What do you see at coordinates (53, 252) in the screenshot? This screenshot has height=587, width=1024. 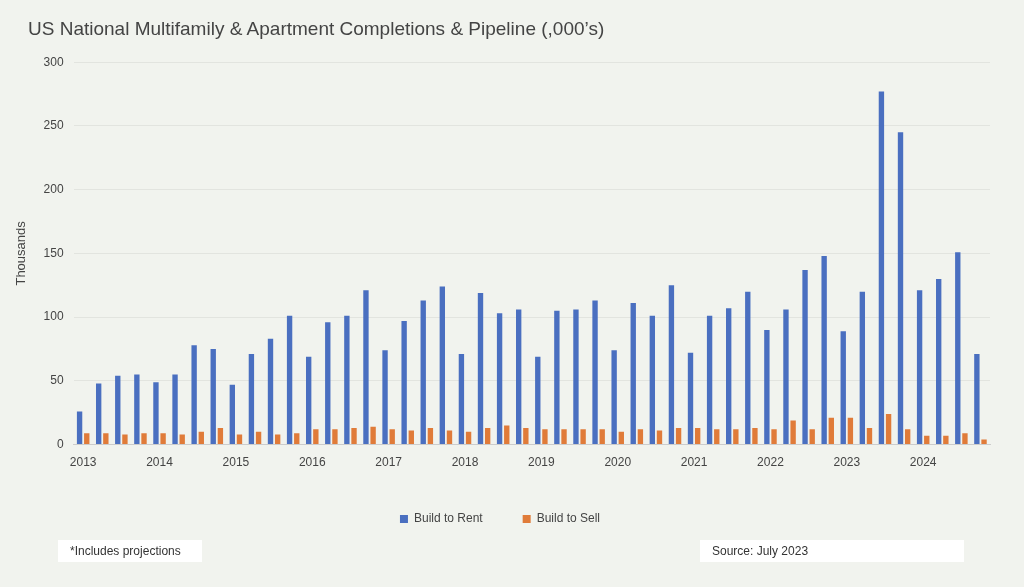 I see `y-tick-label: 150` at bounding box center [53, 252].